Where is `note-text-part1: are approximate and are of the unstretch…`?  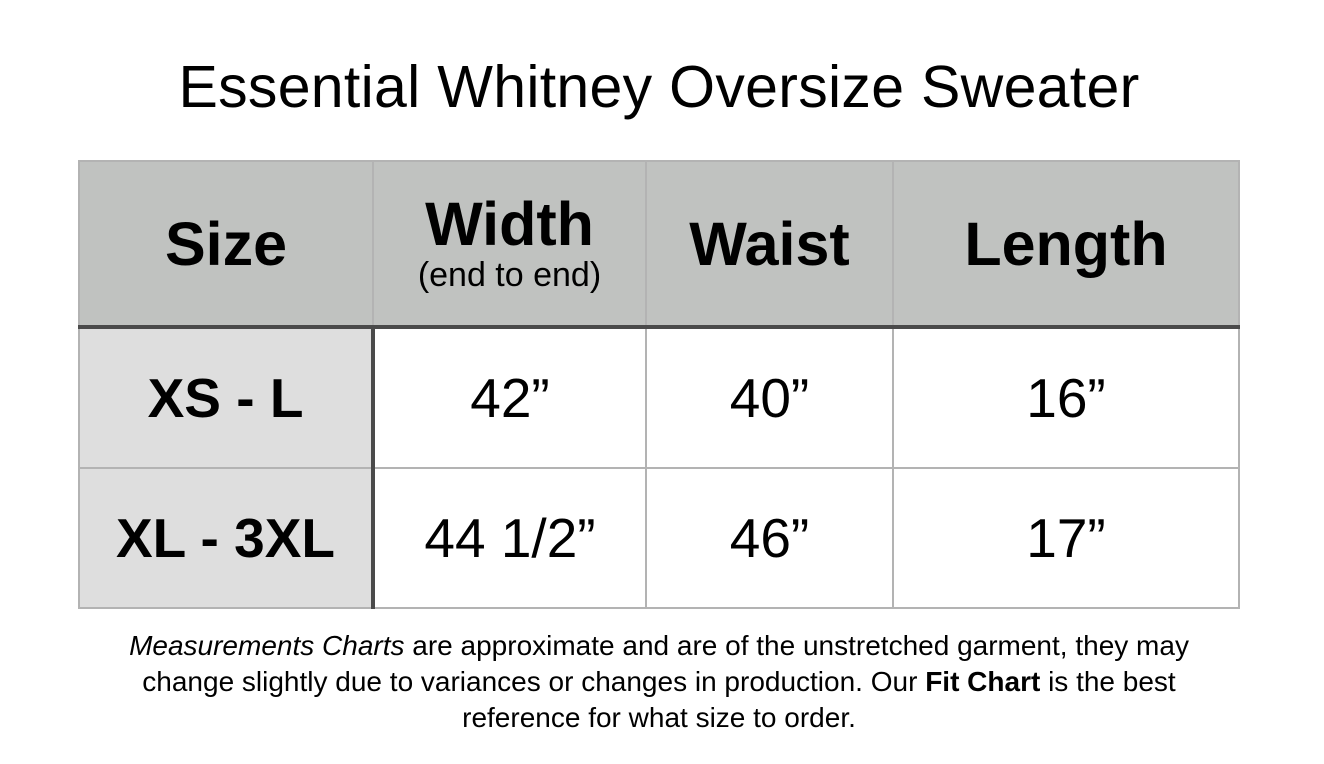
note-text-part1: are approximate and are of the unstretch… is located at coordinates (665, 663).